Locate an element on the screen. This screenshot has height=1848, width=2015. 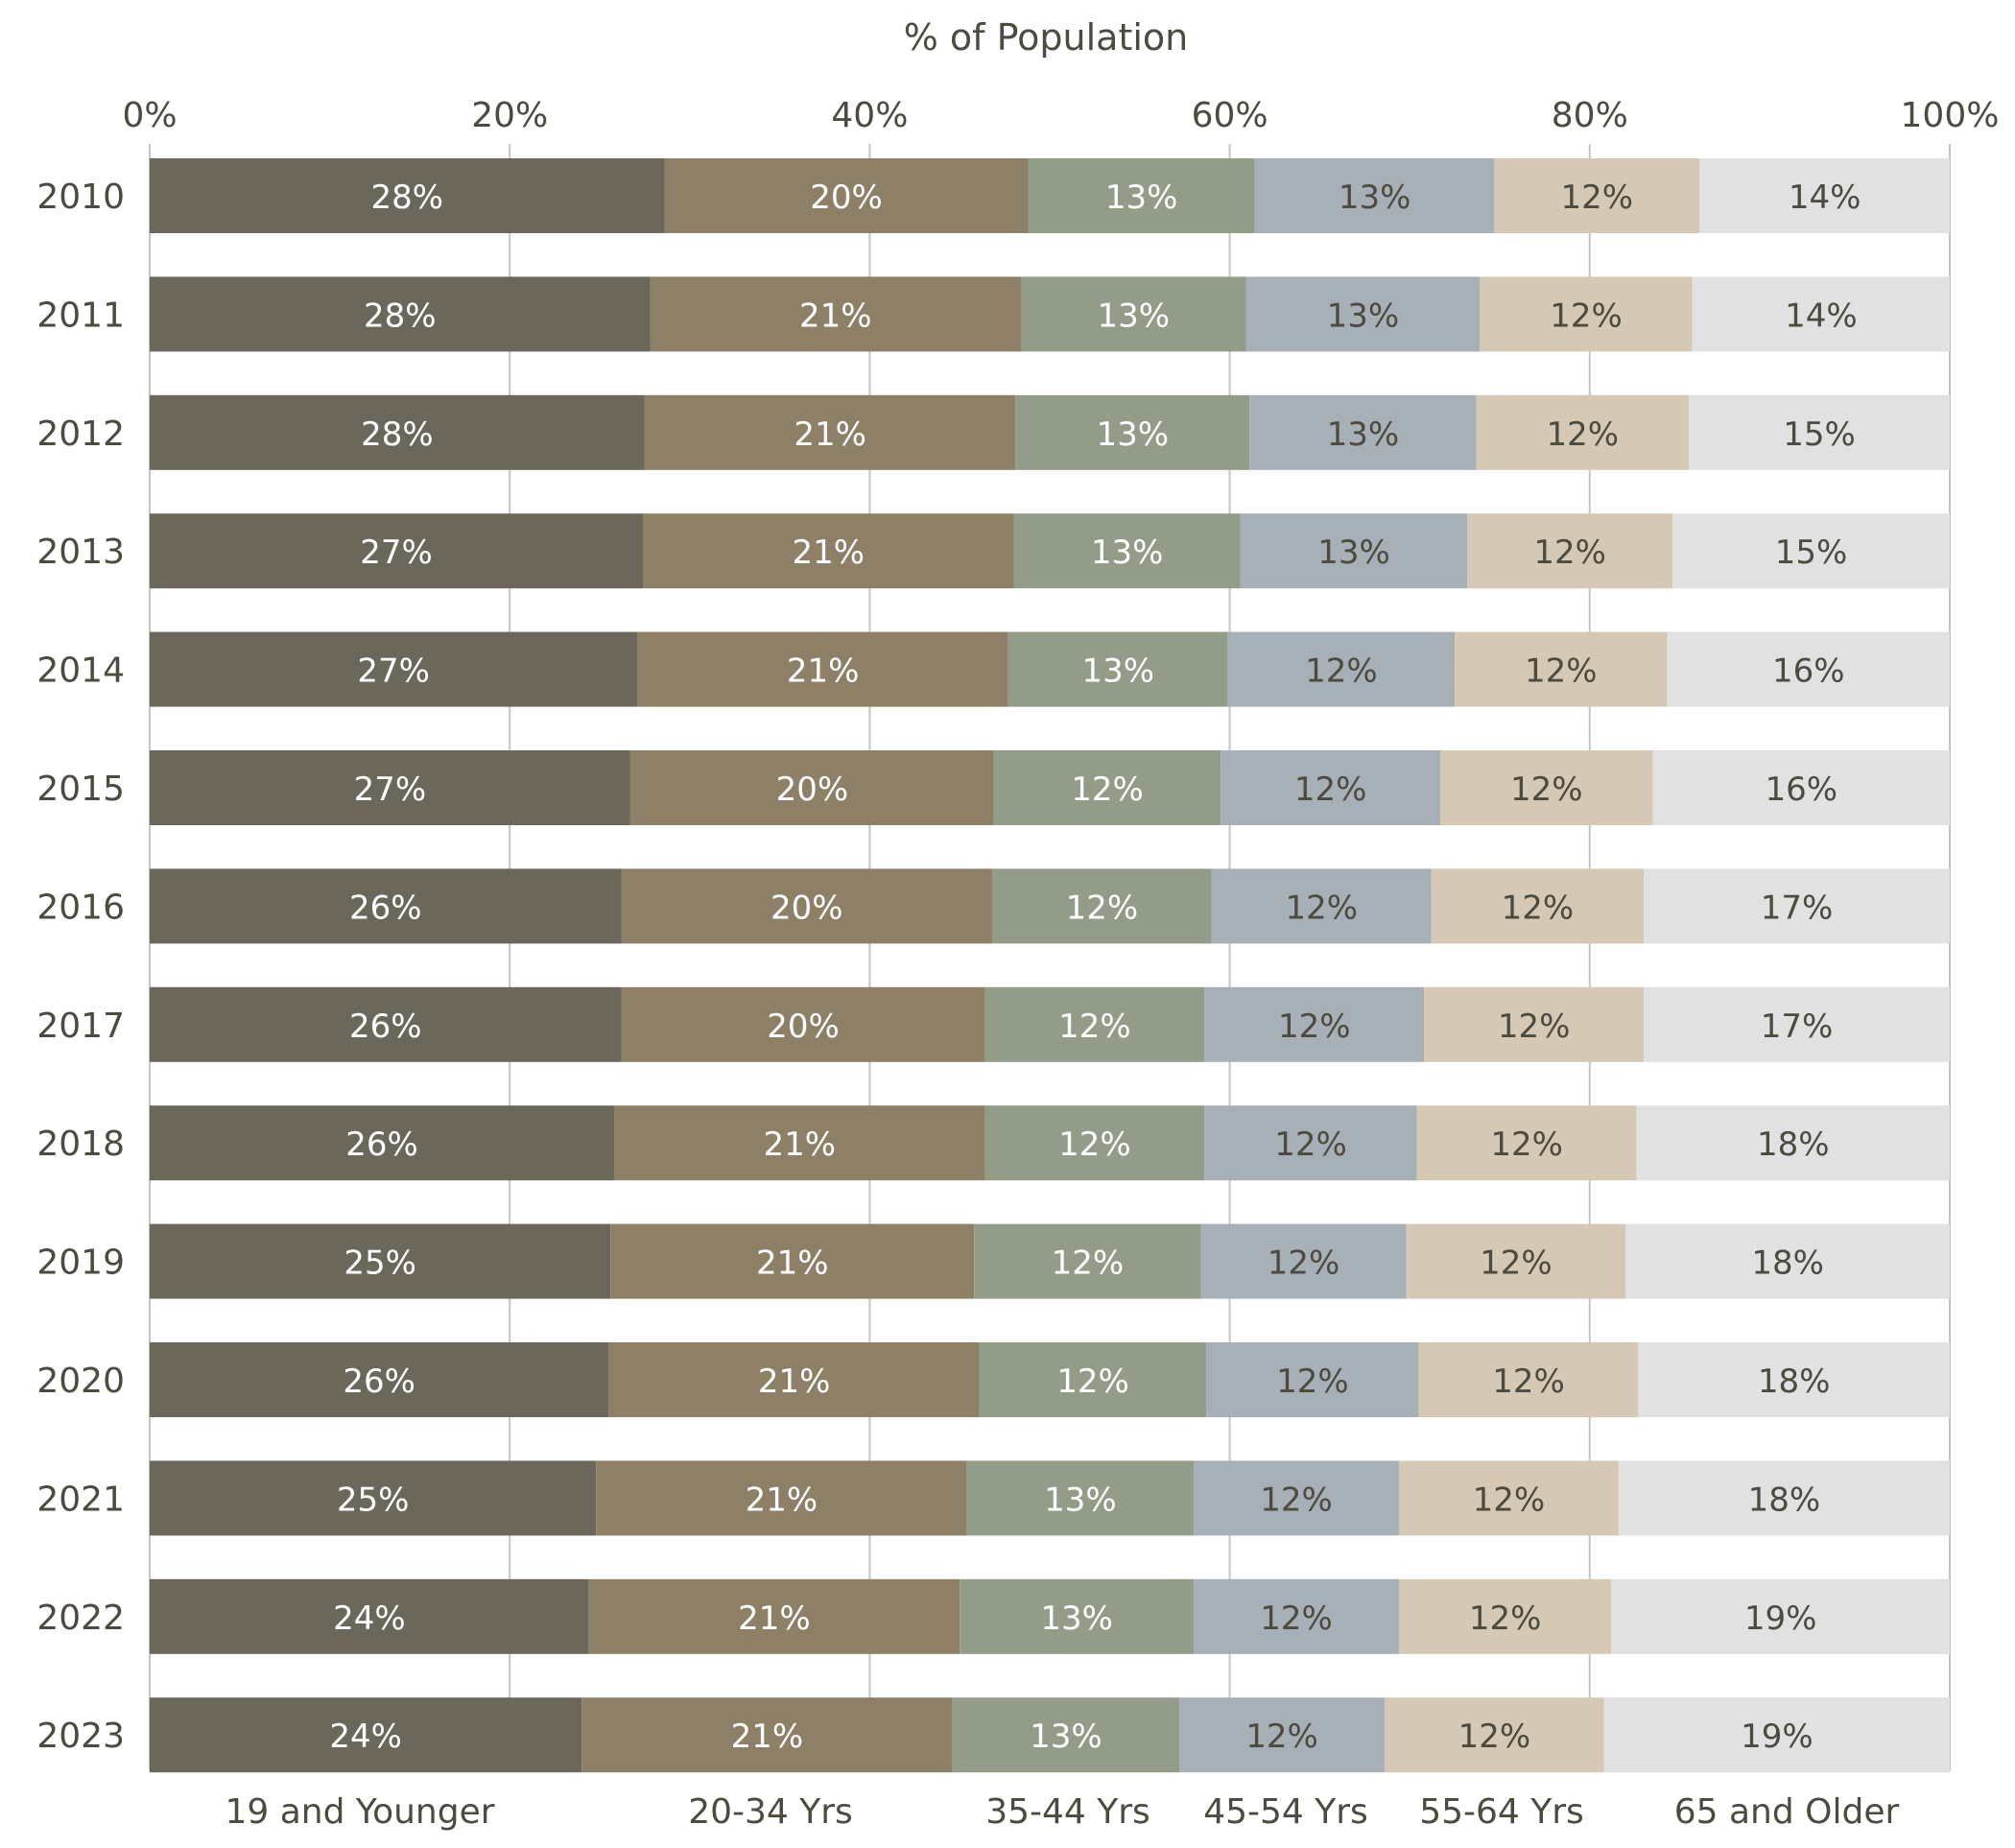
legend-item: 20-34 Yrs is located at coordinates (770, 1812).